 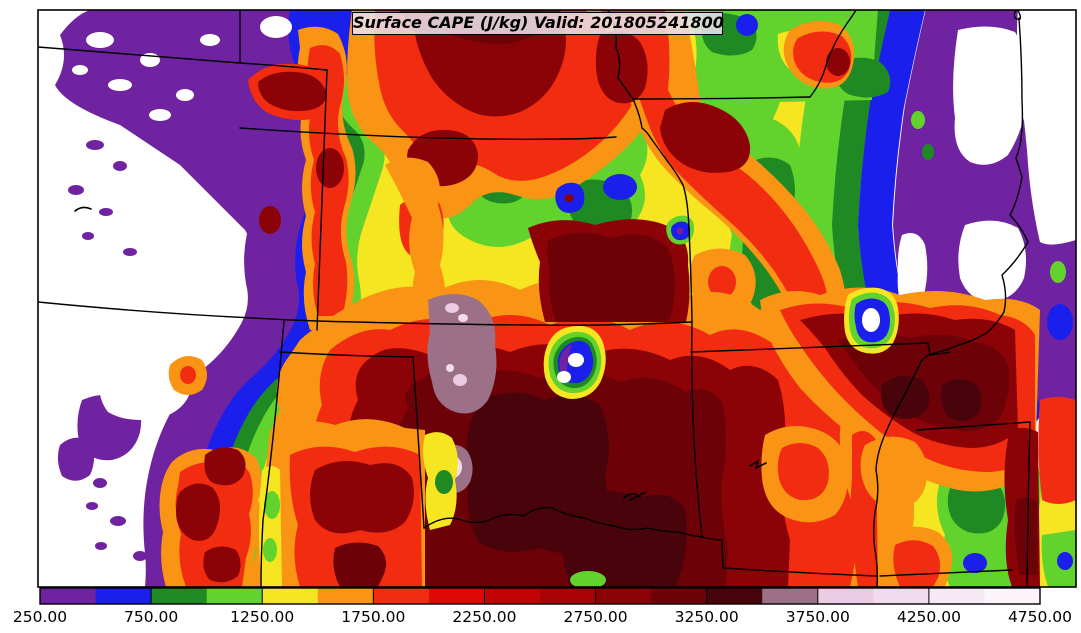 What do you see at coordinates (918, 437) in the screenshot?
I see `cape-field-ozark-system` at bounding box center [918, 437].